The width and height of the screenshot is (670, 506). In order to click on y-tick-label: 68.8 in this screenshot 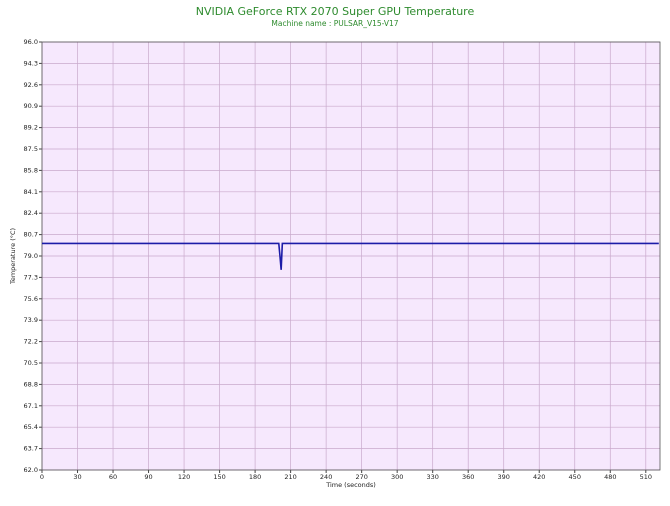, I will do `click(31, 384)`.